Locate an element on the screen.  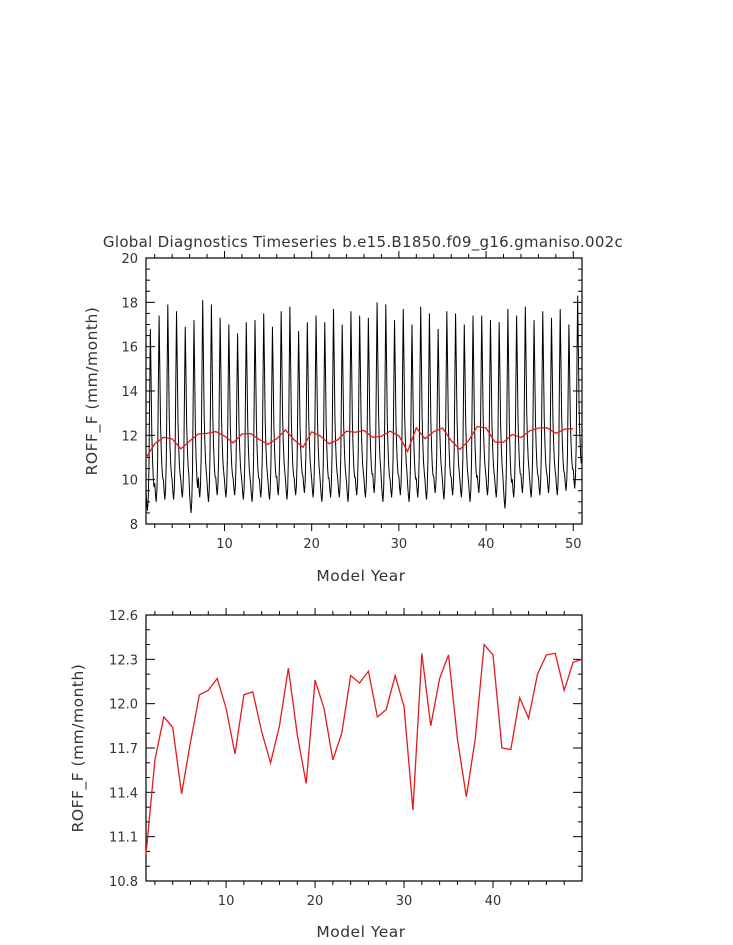
bottom-x-axis-title: Model Year is located at coordinates (360, 932).